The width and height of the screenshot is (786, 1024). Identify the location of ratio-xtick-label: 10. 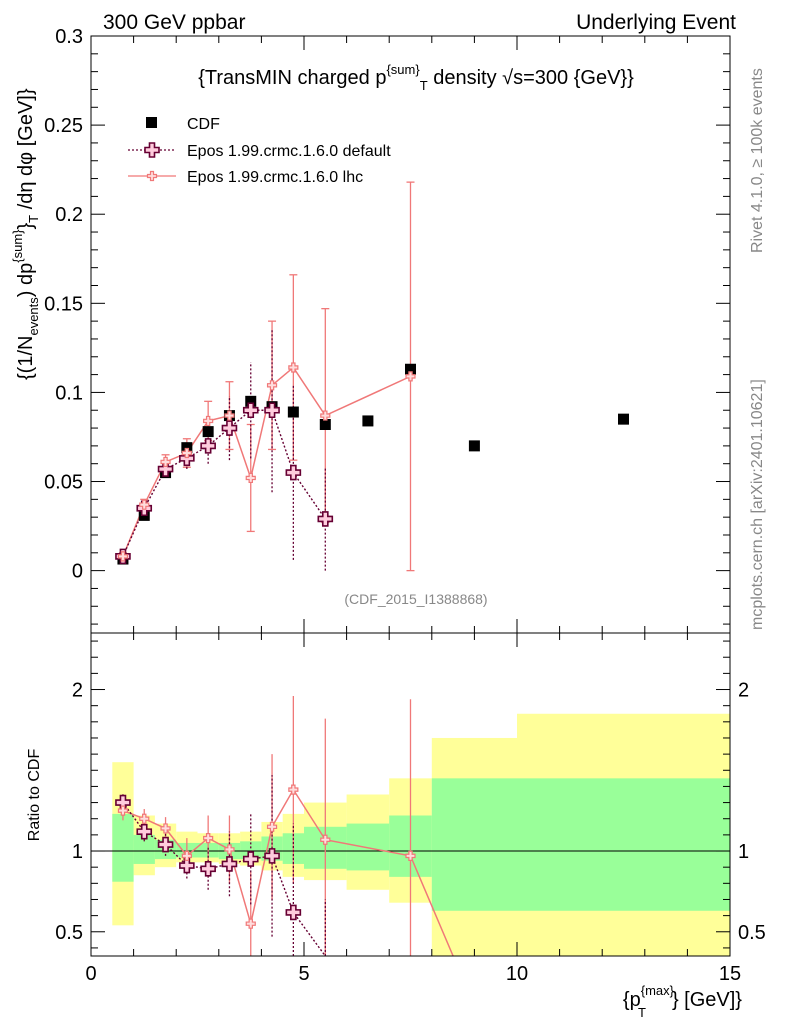
(517, 974).